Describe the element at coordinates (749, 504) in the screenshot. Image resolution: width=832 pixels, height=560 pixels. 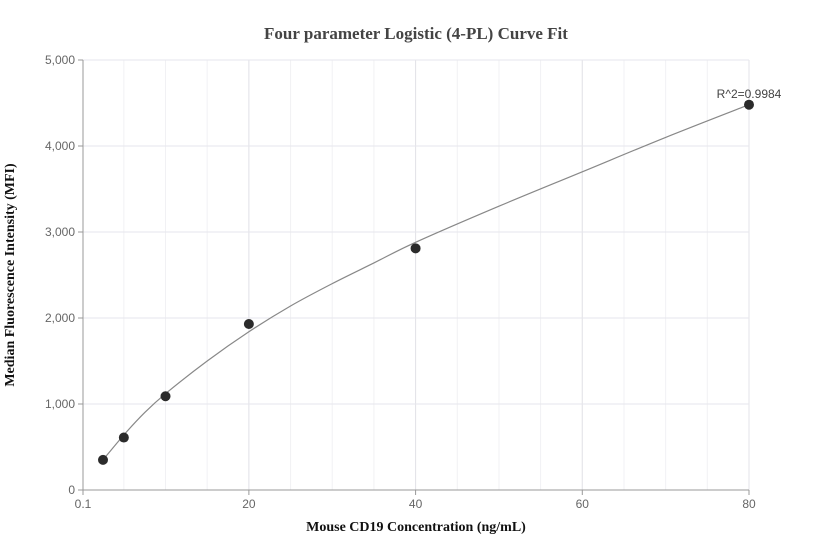
I see `x-tick-label: 80` at that location.